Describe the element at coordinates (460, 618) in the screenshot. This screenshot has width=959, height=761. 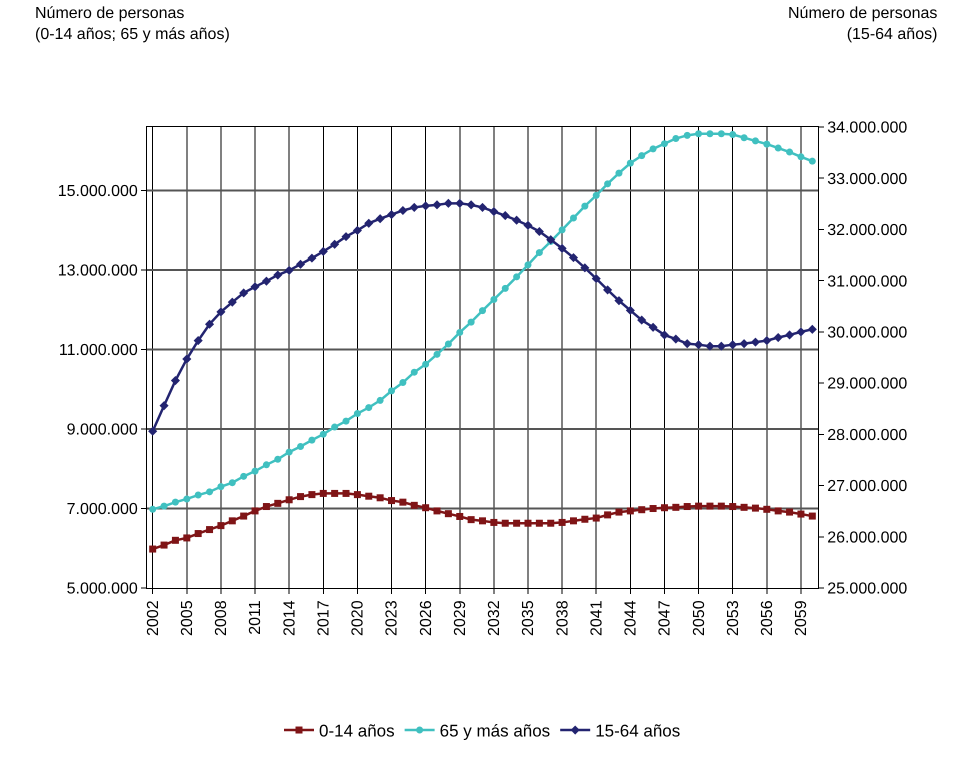
I see `x-tick-label: 2029` at that location.